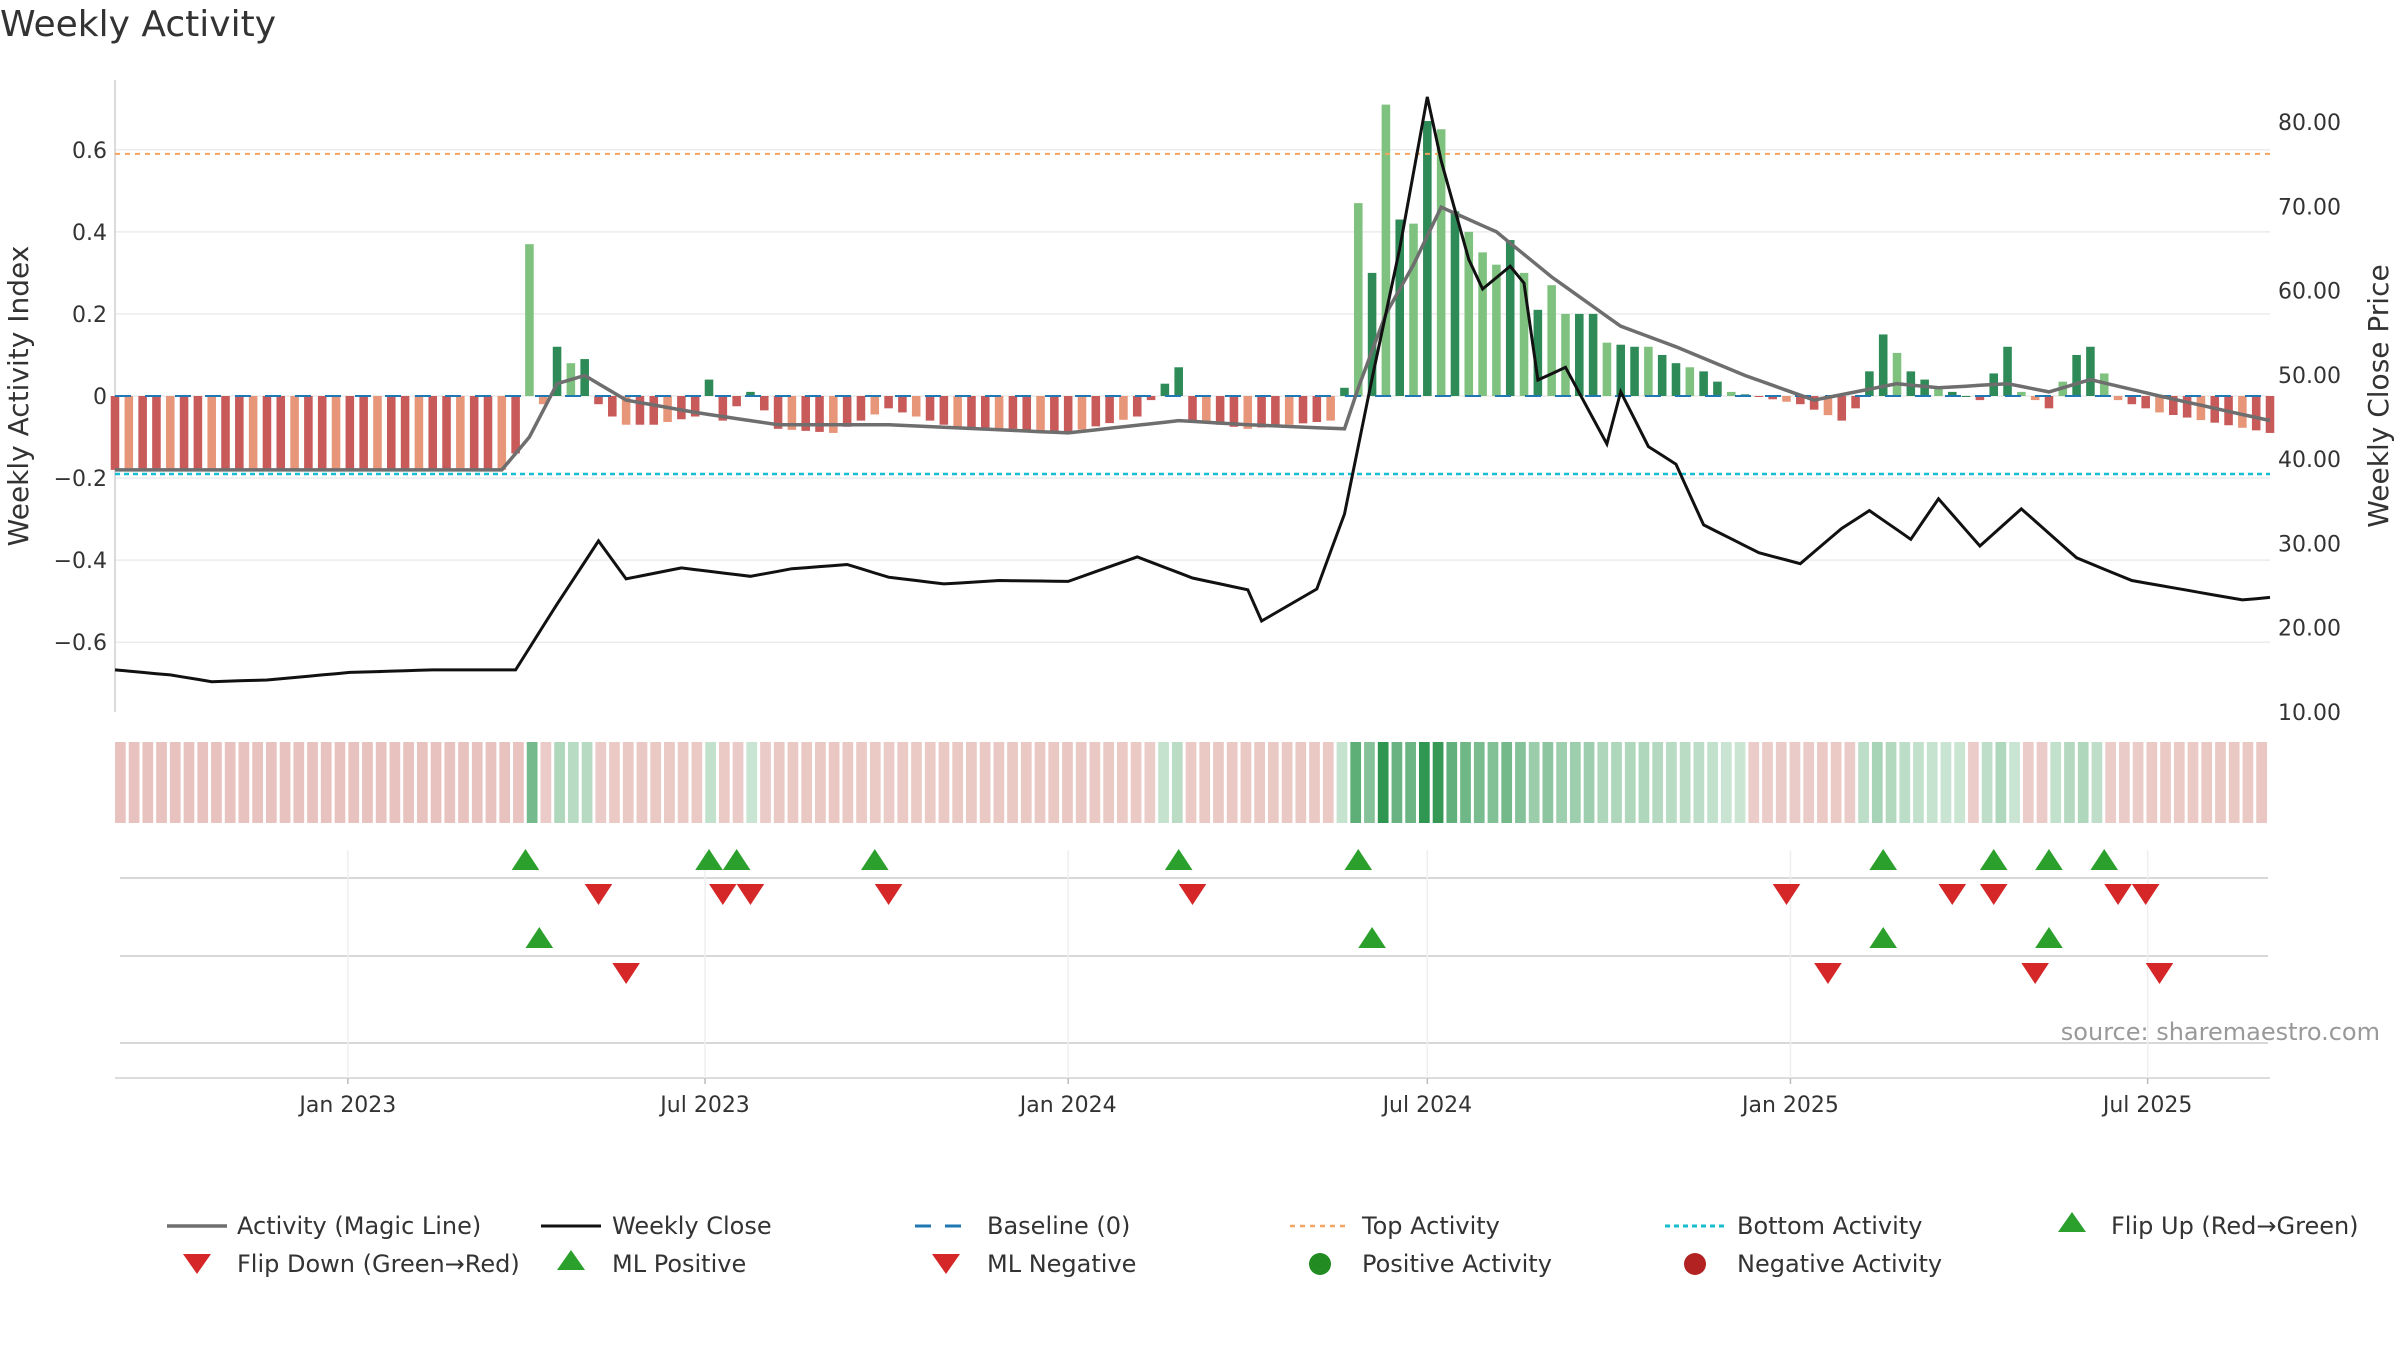  I want to click on legend-label-ml-positive: ML Positive, so click(679, 1264).